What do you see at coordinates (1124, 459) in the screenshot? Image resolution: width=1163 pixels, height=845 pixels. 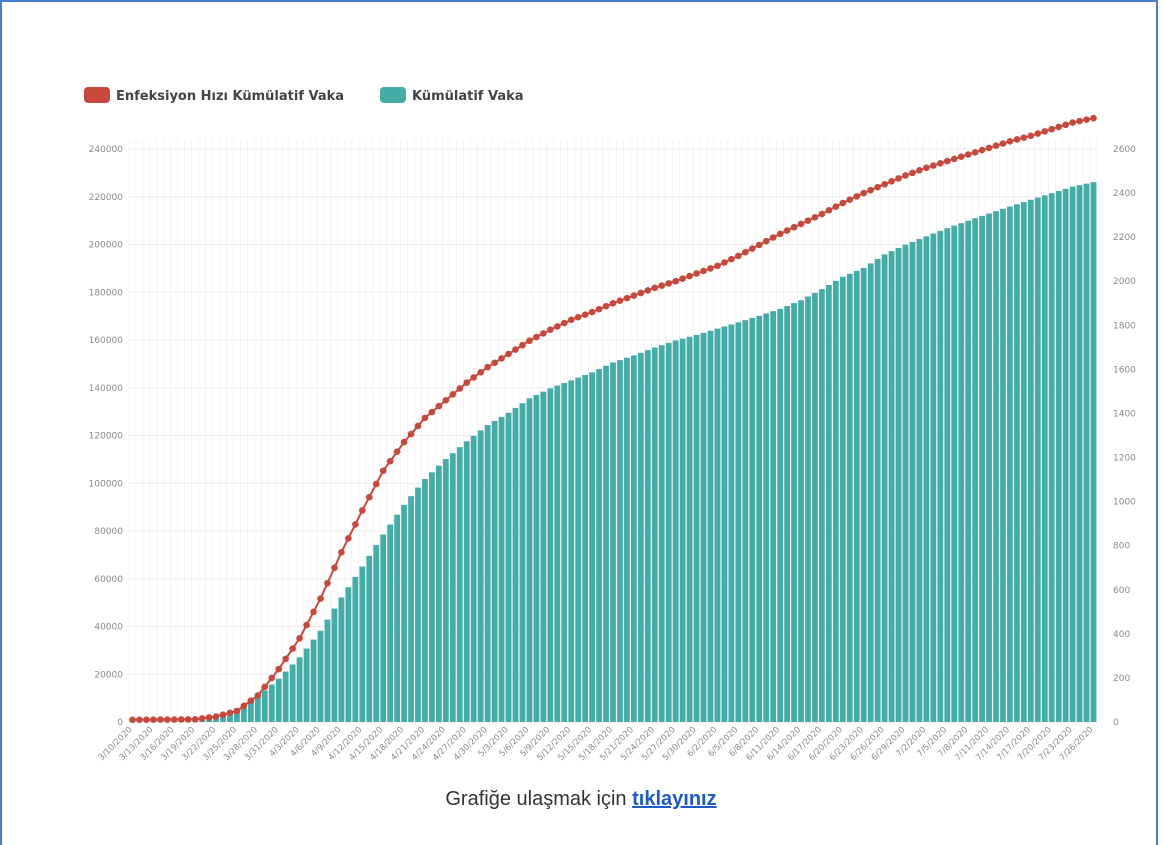 I see `y-right-tick-label: 1200` at bounding box center [1124, 459].